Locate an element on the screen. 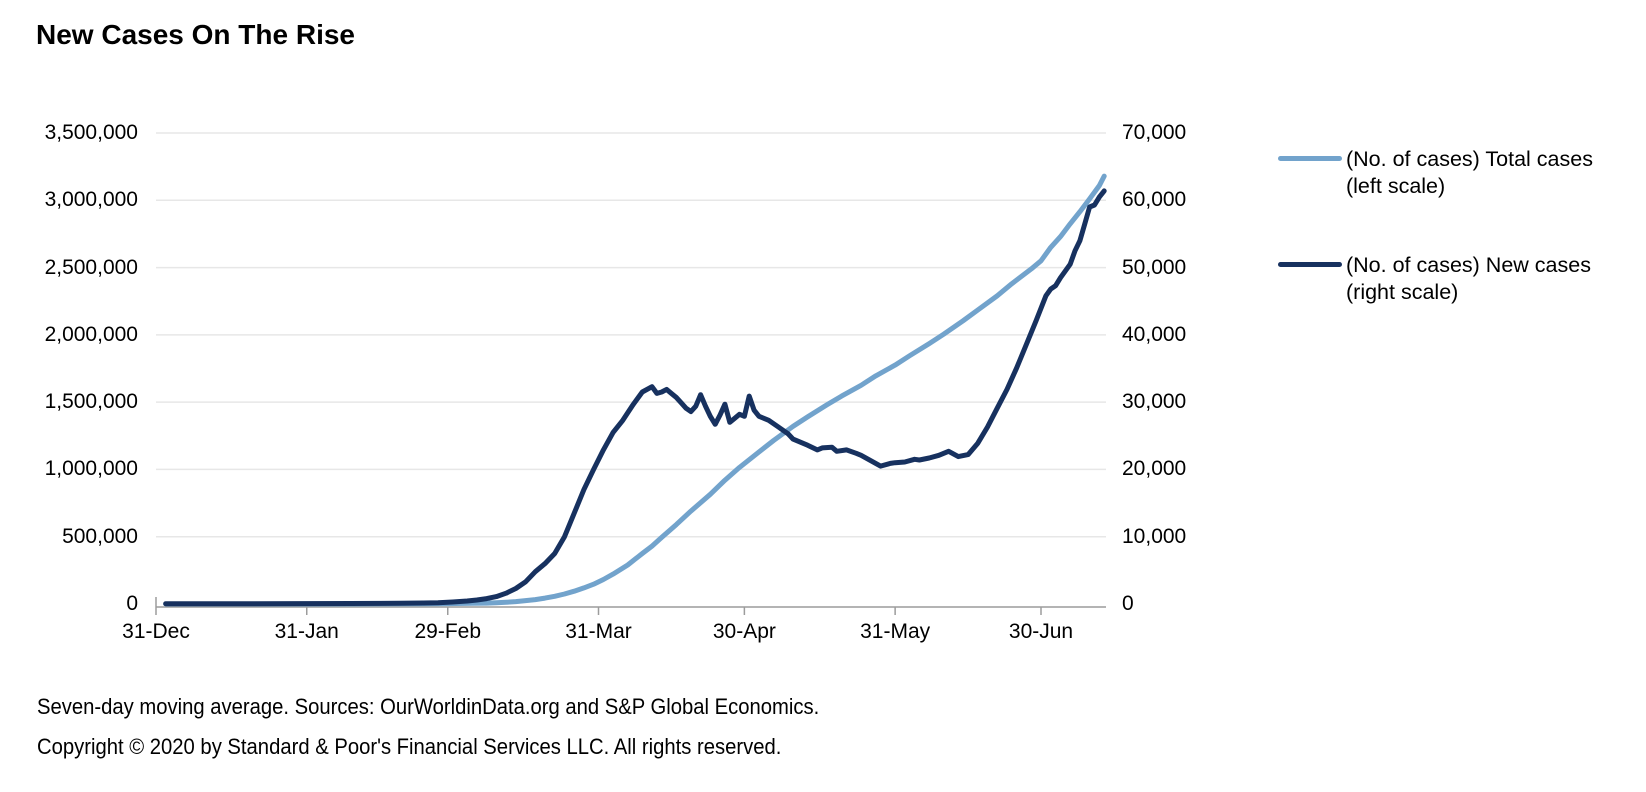 This screenshot has width=1646, height=792. page-title: New Cases On The Rise is located at coordinates (196, 34).